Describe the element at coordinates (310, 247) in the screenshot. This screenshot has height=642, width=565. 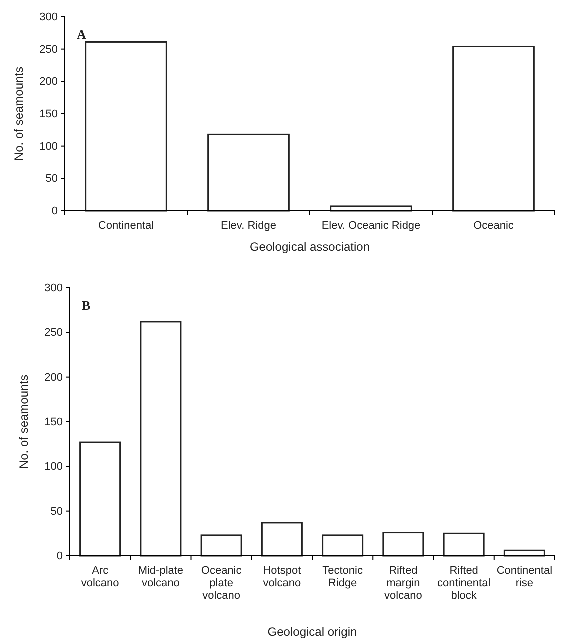
I see `x-axis-title: Geological association` at that location.